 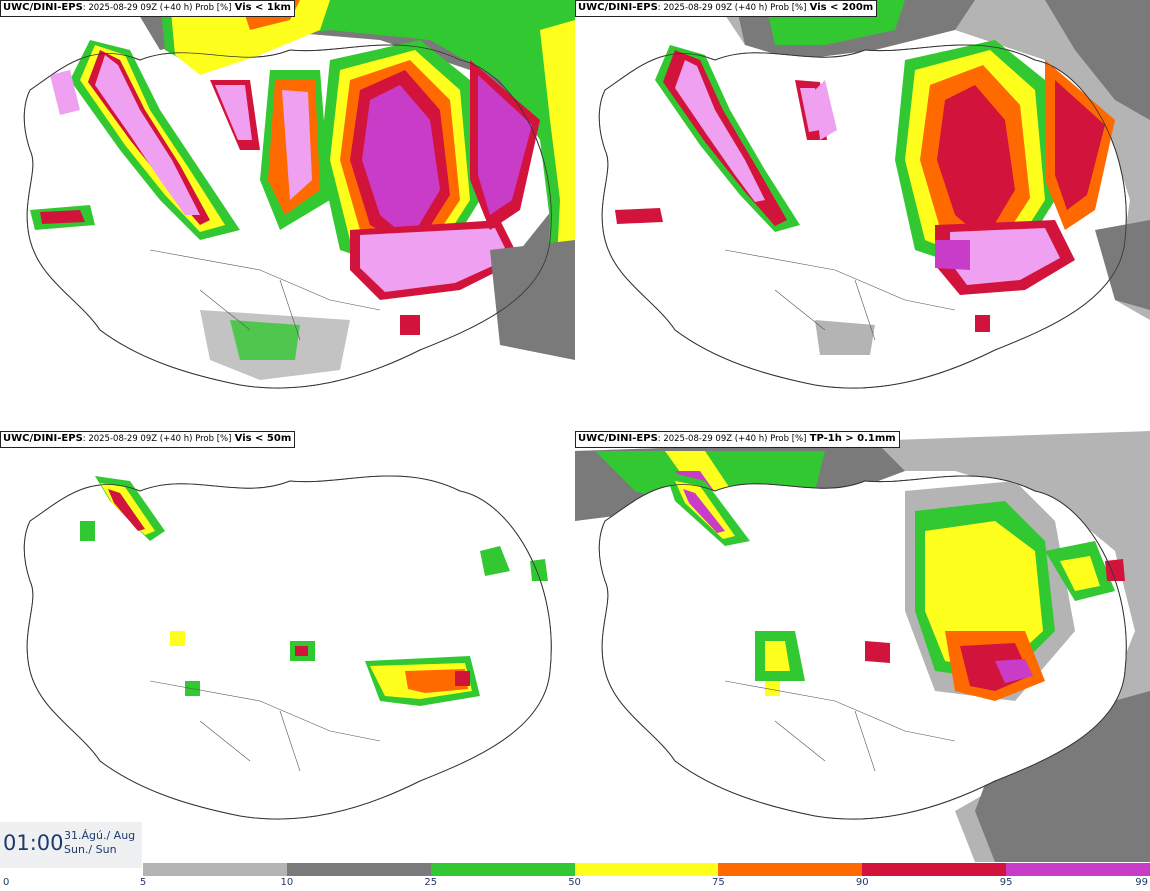 What do you see at coordinates (90, 849) in the screenshot?
I see `valid-day-line: Sun./ Sun` at bounding box center [90, 849].